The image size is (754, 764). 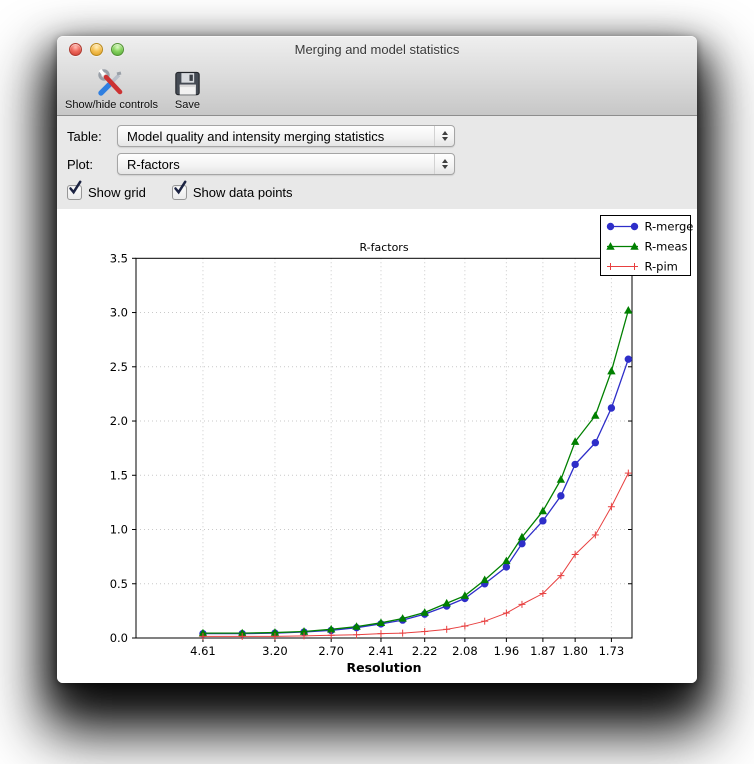 What do you see at coordinates (669, 227) in the screenshot?
I see `legend-label-r-merge: R-merge` at bounding box center [669, 227].